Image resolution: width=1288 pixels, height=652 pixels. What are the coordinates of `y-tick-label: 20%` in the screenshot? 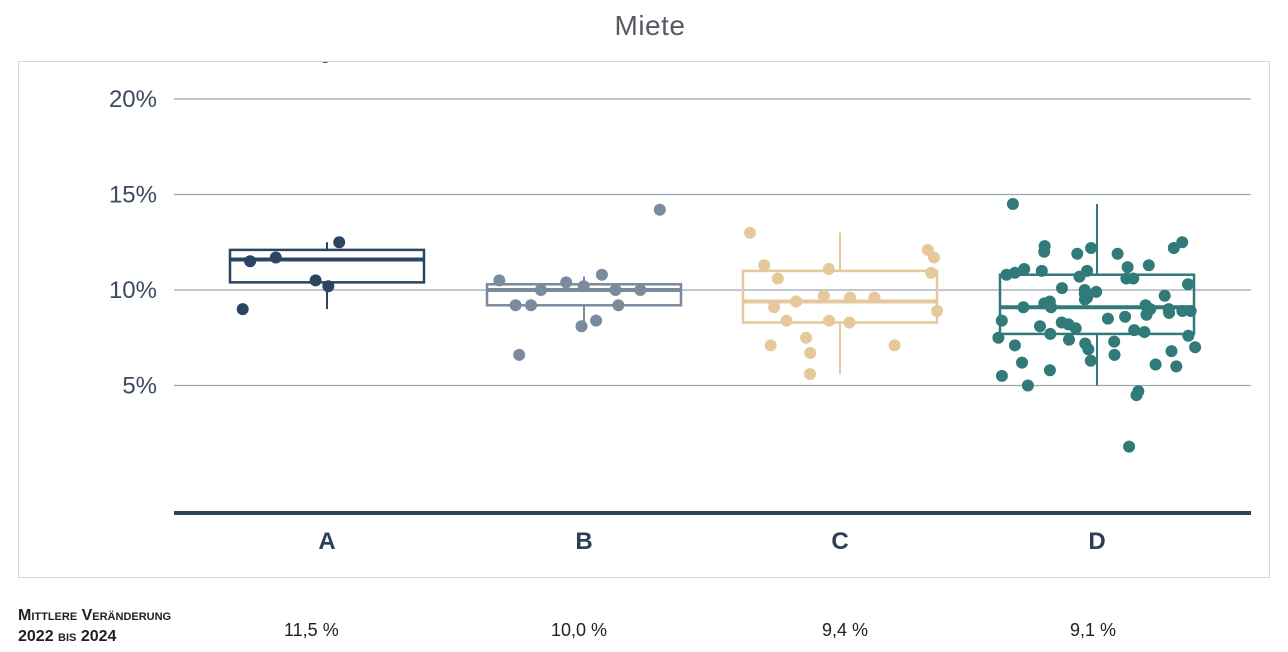 It's located at (133, 99).